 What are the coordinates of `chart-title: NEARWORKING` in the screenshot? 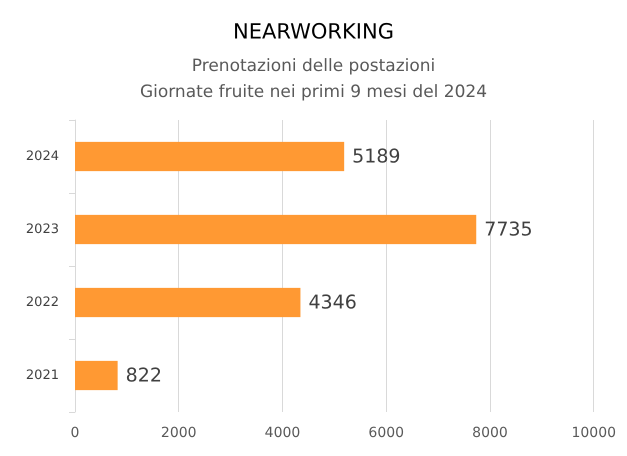 It's located at (313, 32).